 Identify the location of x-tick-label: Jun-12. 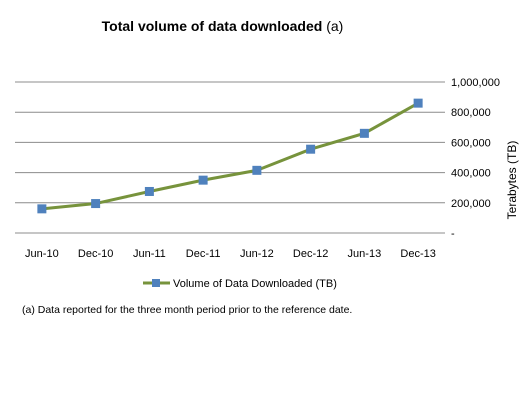
(257, 254).